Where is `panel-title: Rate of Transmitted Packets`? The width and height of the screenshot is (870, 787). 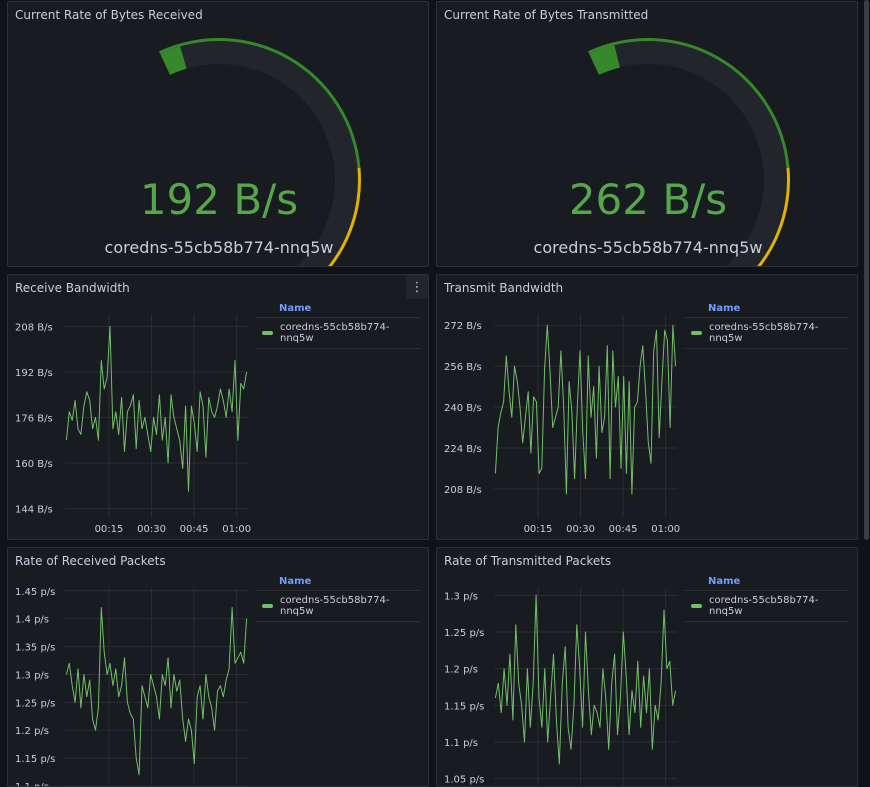 panel-title: Rate of Transmitted Packets is located at coordinates (528, 561).